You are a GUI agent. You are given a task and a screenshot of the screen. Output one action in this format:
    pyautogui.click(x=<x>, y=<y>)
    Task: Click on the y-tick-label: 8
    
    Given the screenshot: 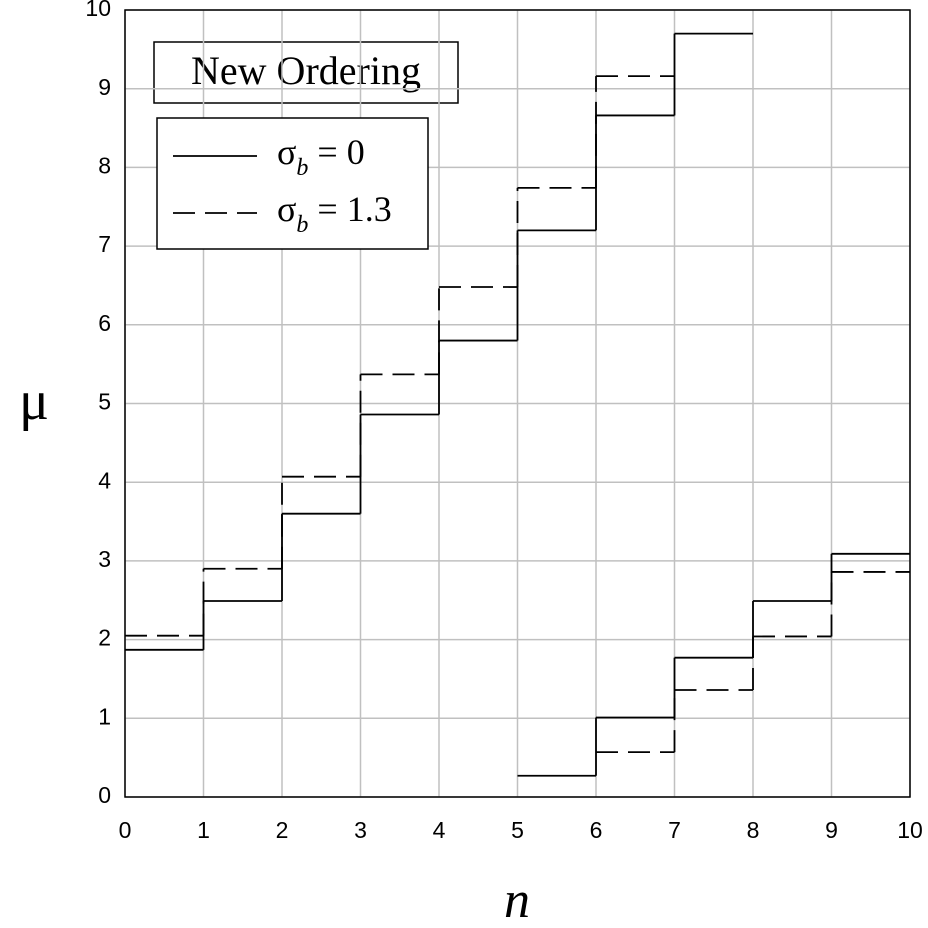 What is the action you would take?
    pyautogui.click(x=104, y=165)
    